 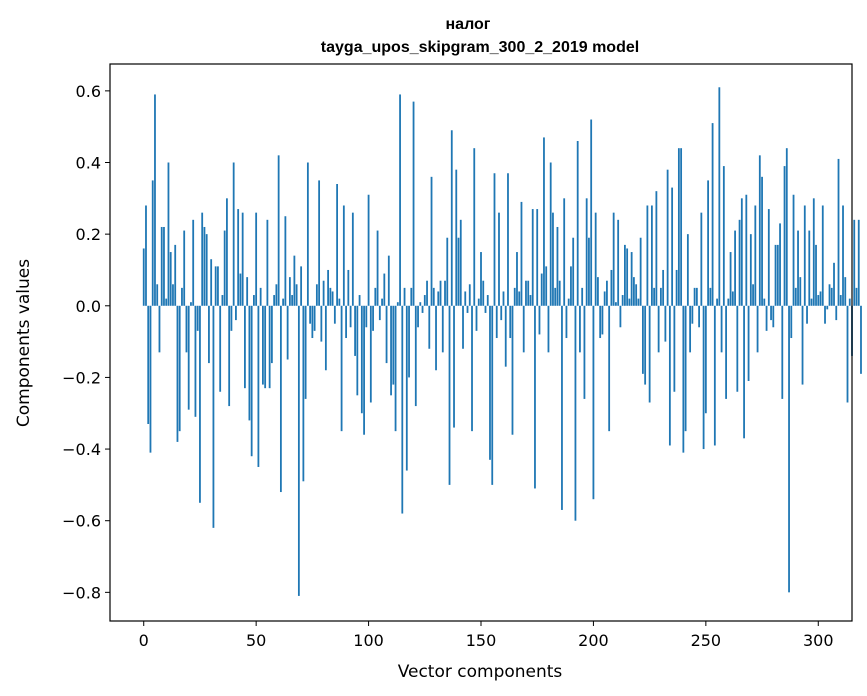 What do you see at coordinates (81, 592) in the screenshot?
I see `y-tick-label: −0.8` at bounding box center [81, 592].